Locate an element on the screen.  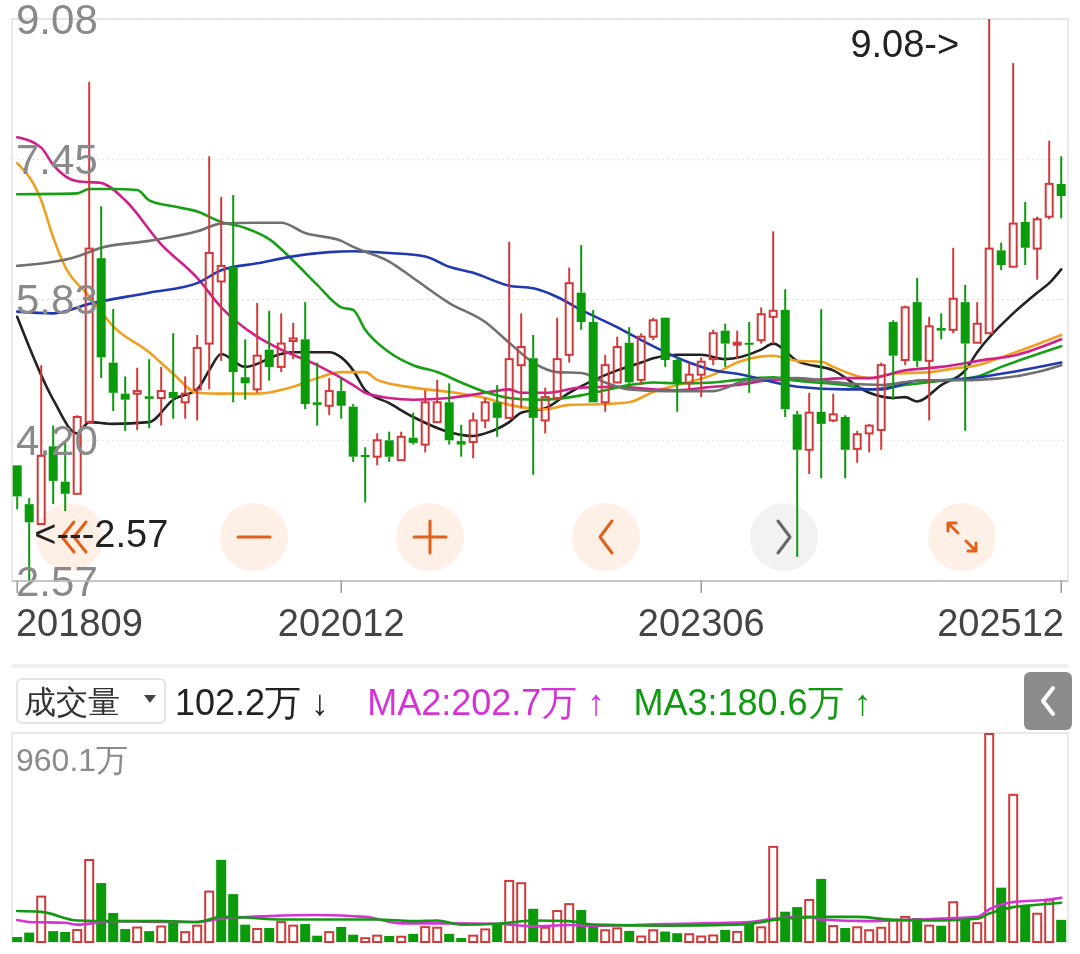
text: 102.2万 ↓ is located at coordinates (252, 702).